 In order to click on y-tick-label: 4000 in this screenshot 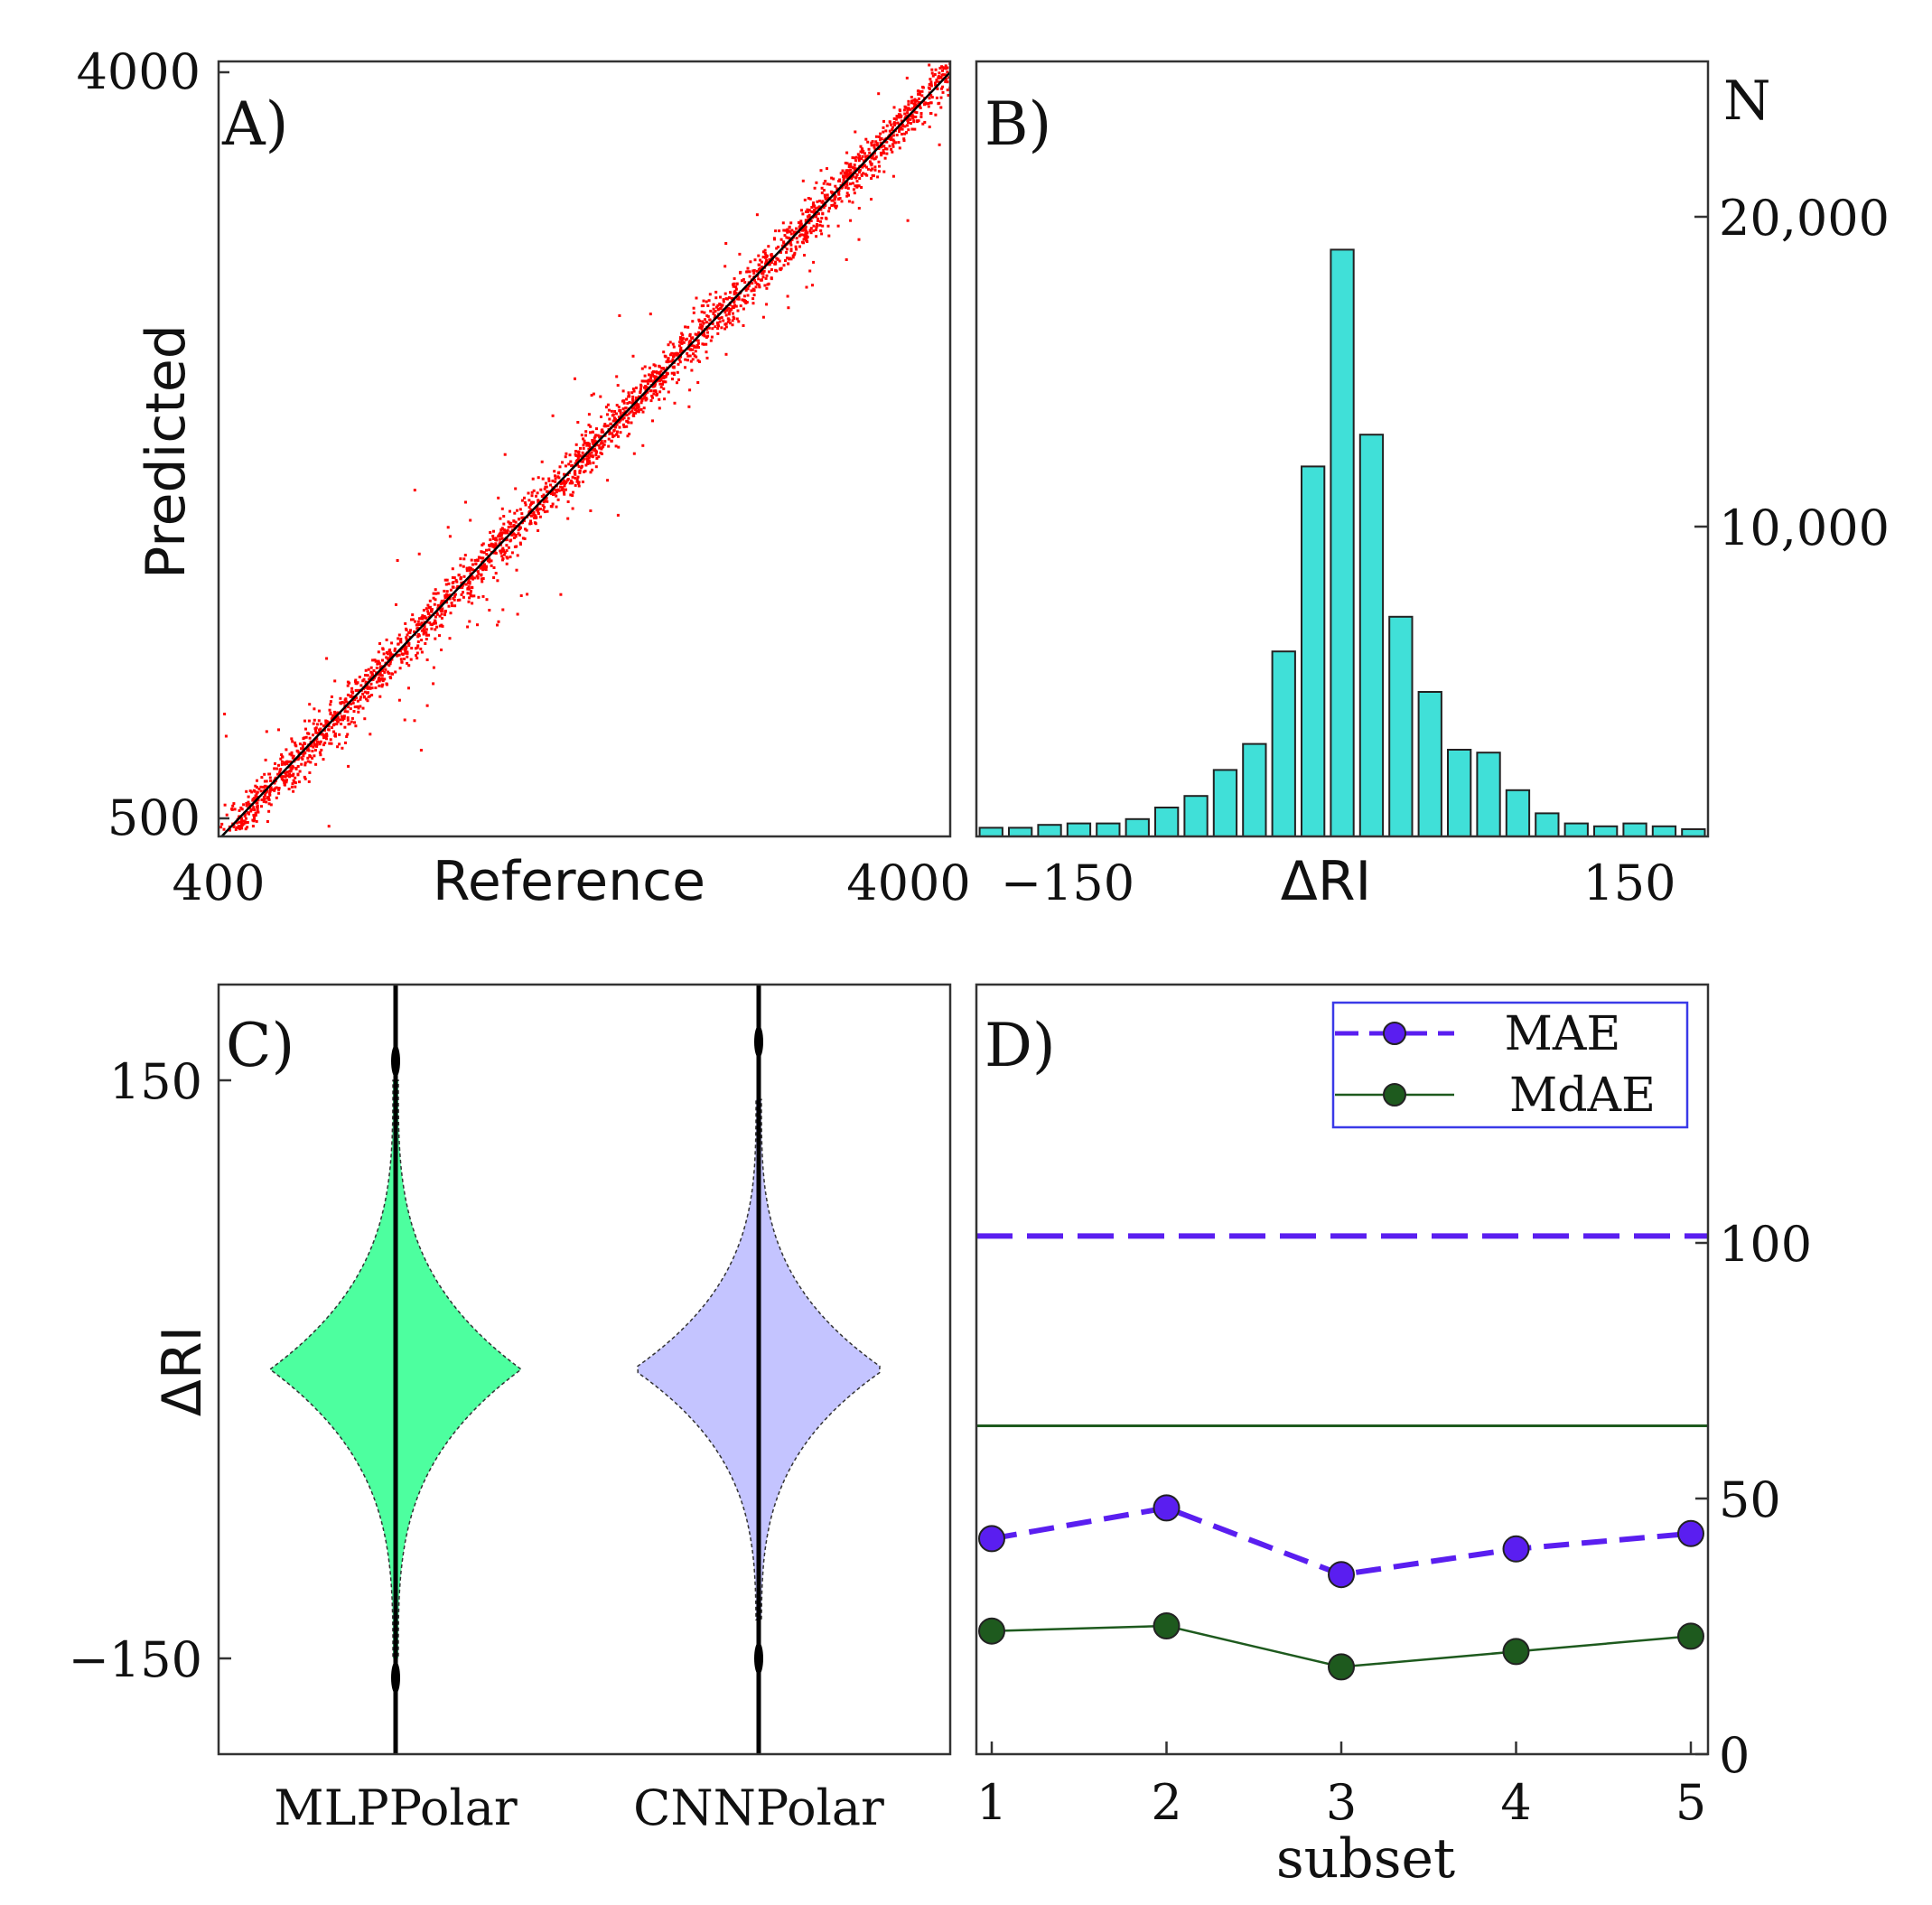, I will do `click(139, 71)`.